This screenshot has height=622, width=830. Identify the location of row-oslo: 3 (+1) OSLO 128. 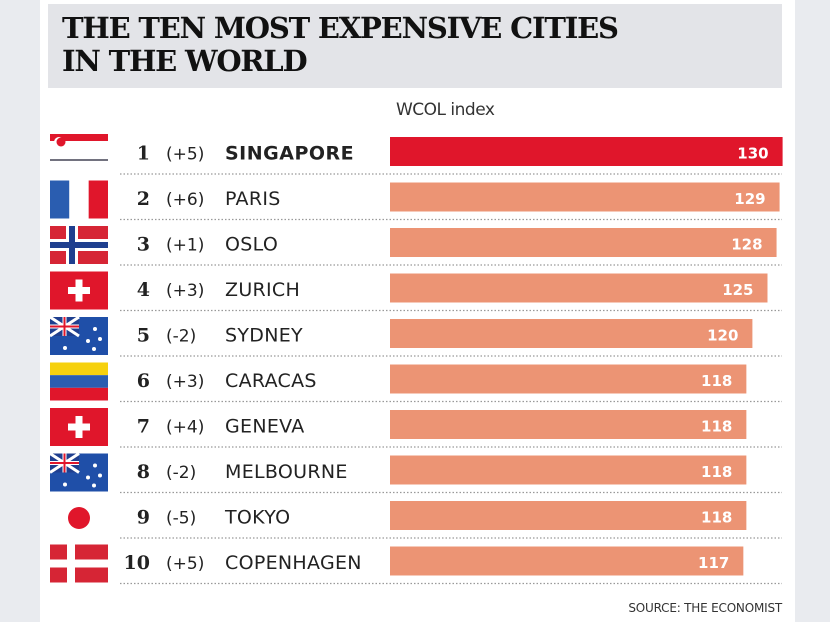
(416, 246).